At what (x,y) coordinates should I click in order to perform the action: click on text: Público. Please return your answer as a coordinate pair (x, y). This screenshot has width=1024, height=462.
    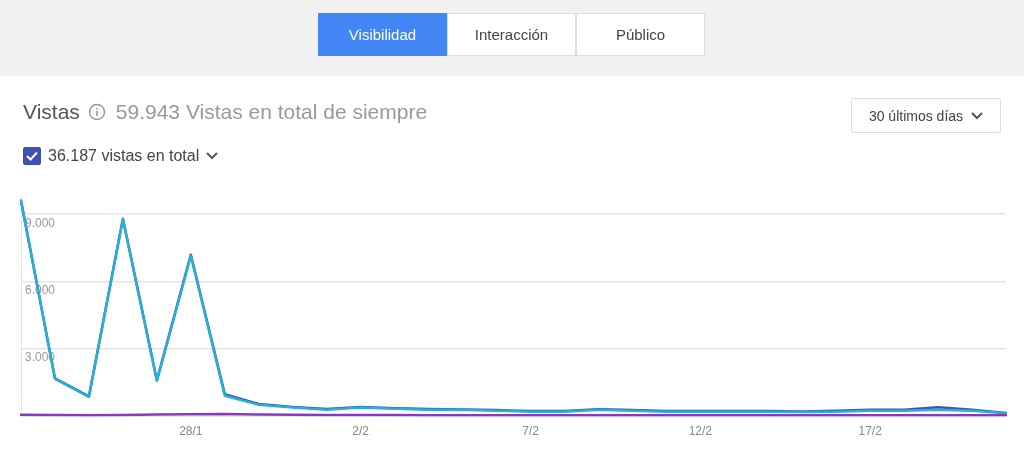
    Looking at the image, I should click on (640, 34).